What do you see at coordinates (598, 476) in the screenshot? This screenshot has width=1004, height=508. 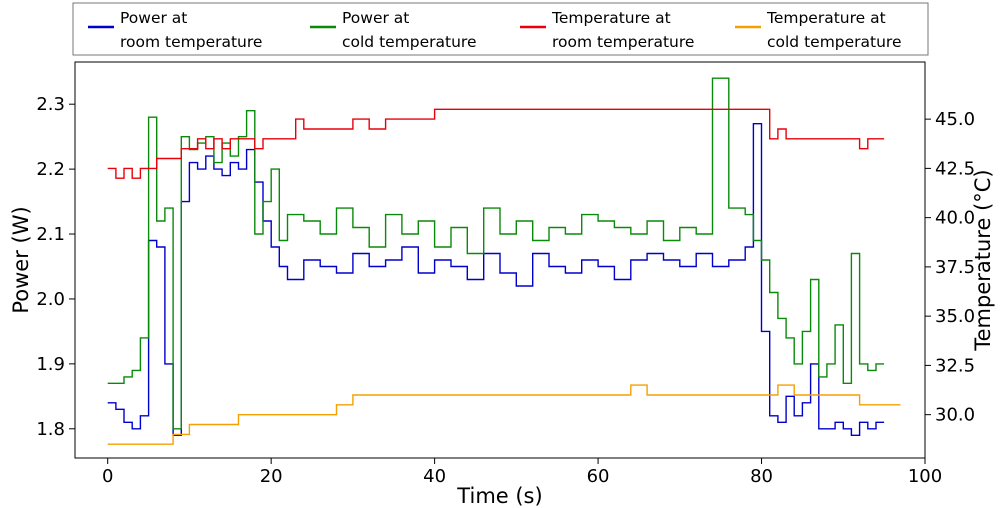 I see `x-tick-label: 60` at bounding box center [598, 476].